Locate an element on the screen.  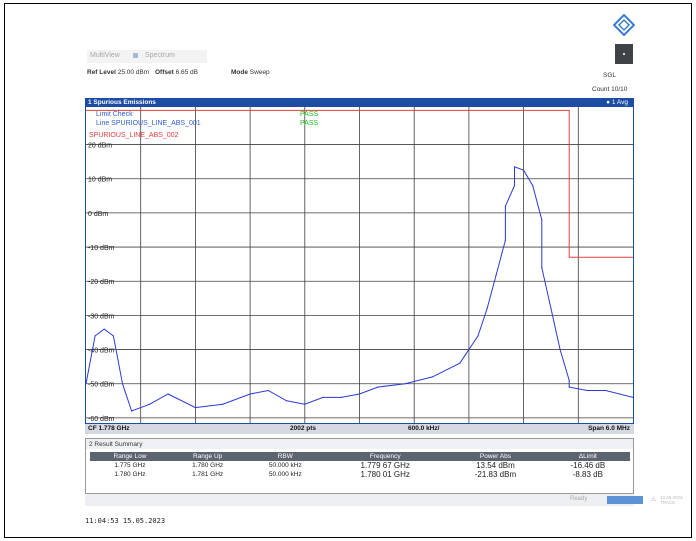
span: Span 6.0 MHz is located at coordinates (609, 428).